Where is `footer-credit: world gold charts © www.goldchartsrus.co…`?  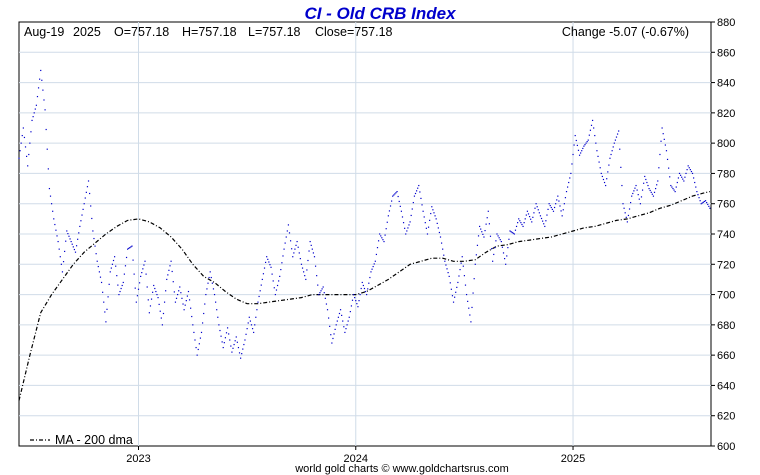
footer-credit: world gold charts © www.goldchartsrus.co… is located at coordinates (401, 469).